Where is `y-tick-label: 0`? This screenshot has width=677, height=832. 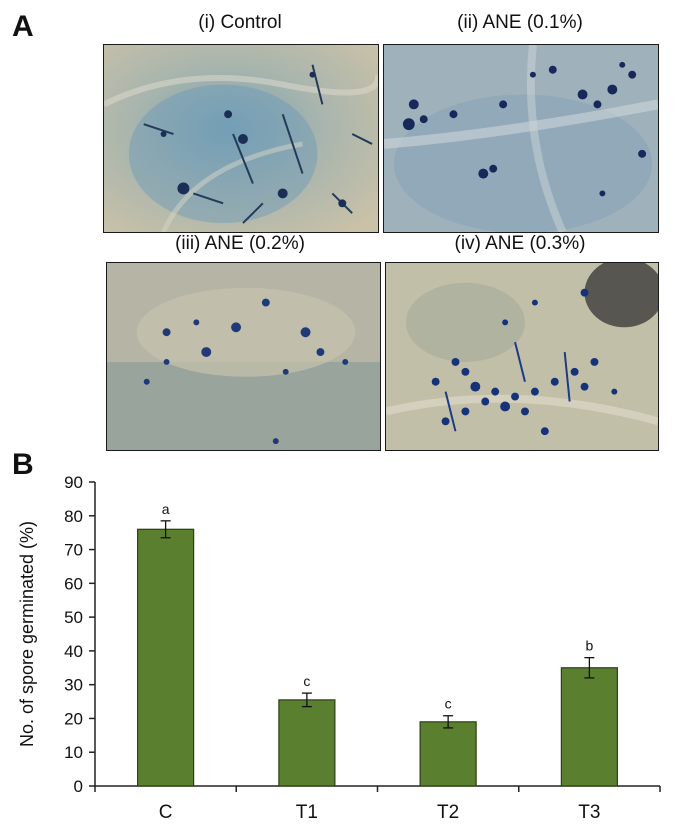 y-tick-label: 0 is located at coordinates (78, 786).